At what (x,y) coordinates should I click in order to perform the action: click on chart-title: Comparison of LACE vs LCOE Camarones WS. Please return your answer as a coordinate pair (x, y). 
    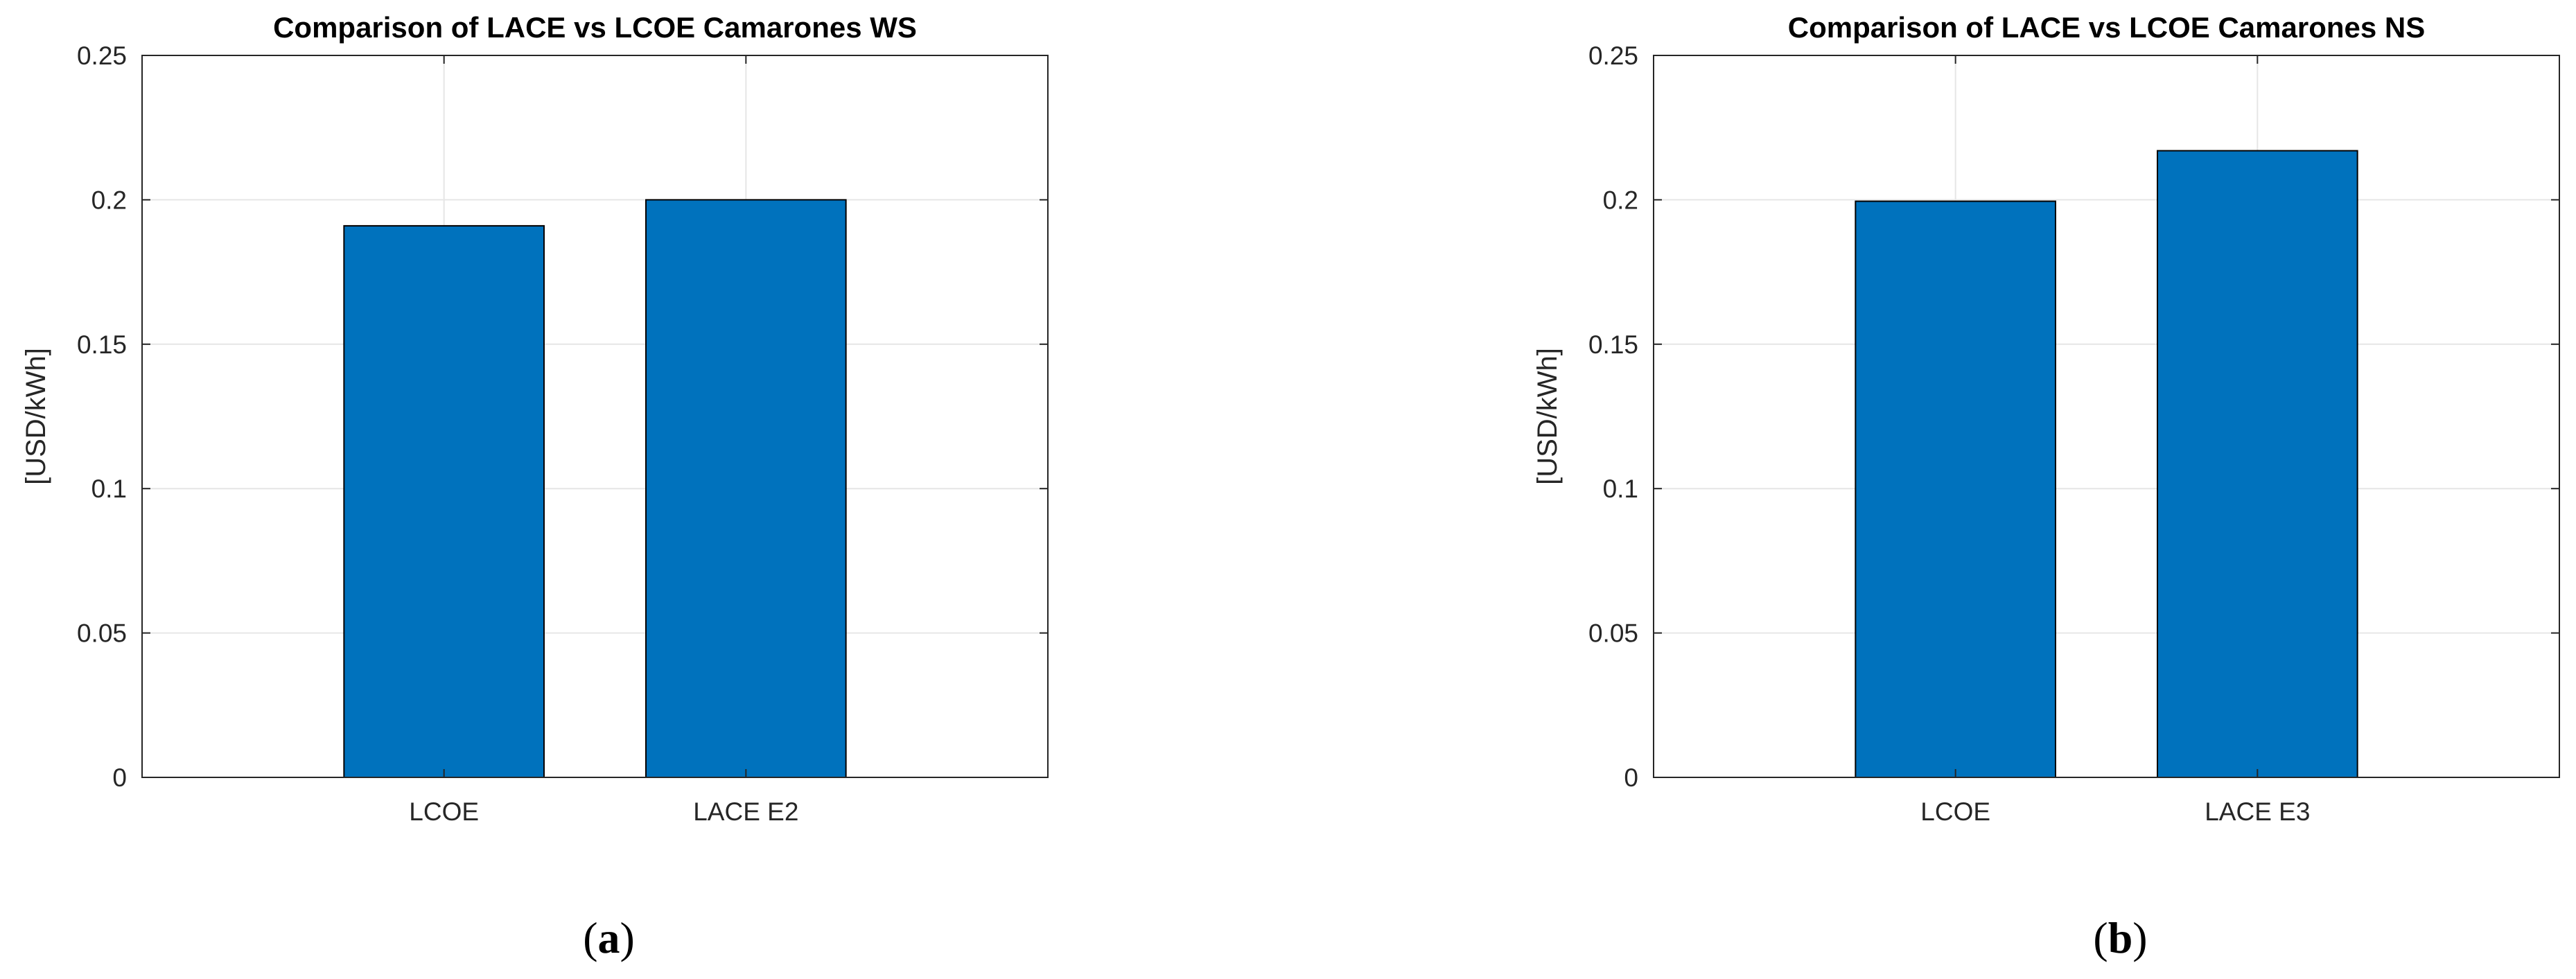
    Looking at the image, I should click on (595, 28).